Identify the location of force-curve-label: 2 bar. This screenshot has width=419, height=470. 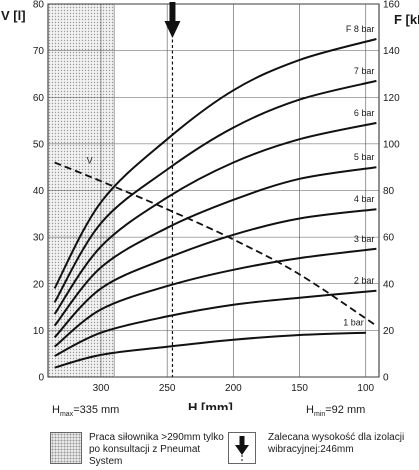
(364, 281).